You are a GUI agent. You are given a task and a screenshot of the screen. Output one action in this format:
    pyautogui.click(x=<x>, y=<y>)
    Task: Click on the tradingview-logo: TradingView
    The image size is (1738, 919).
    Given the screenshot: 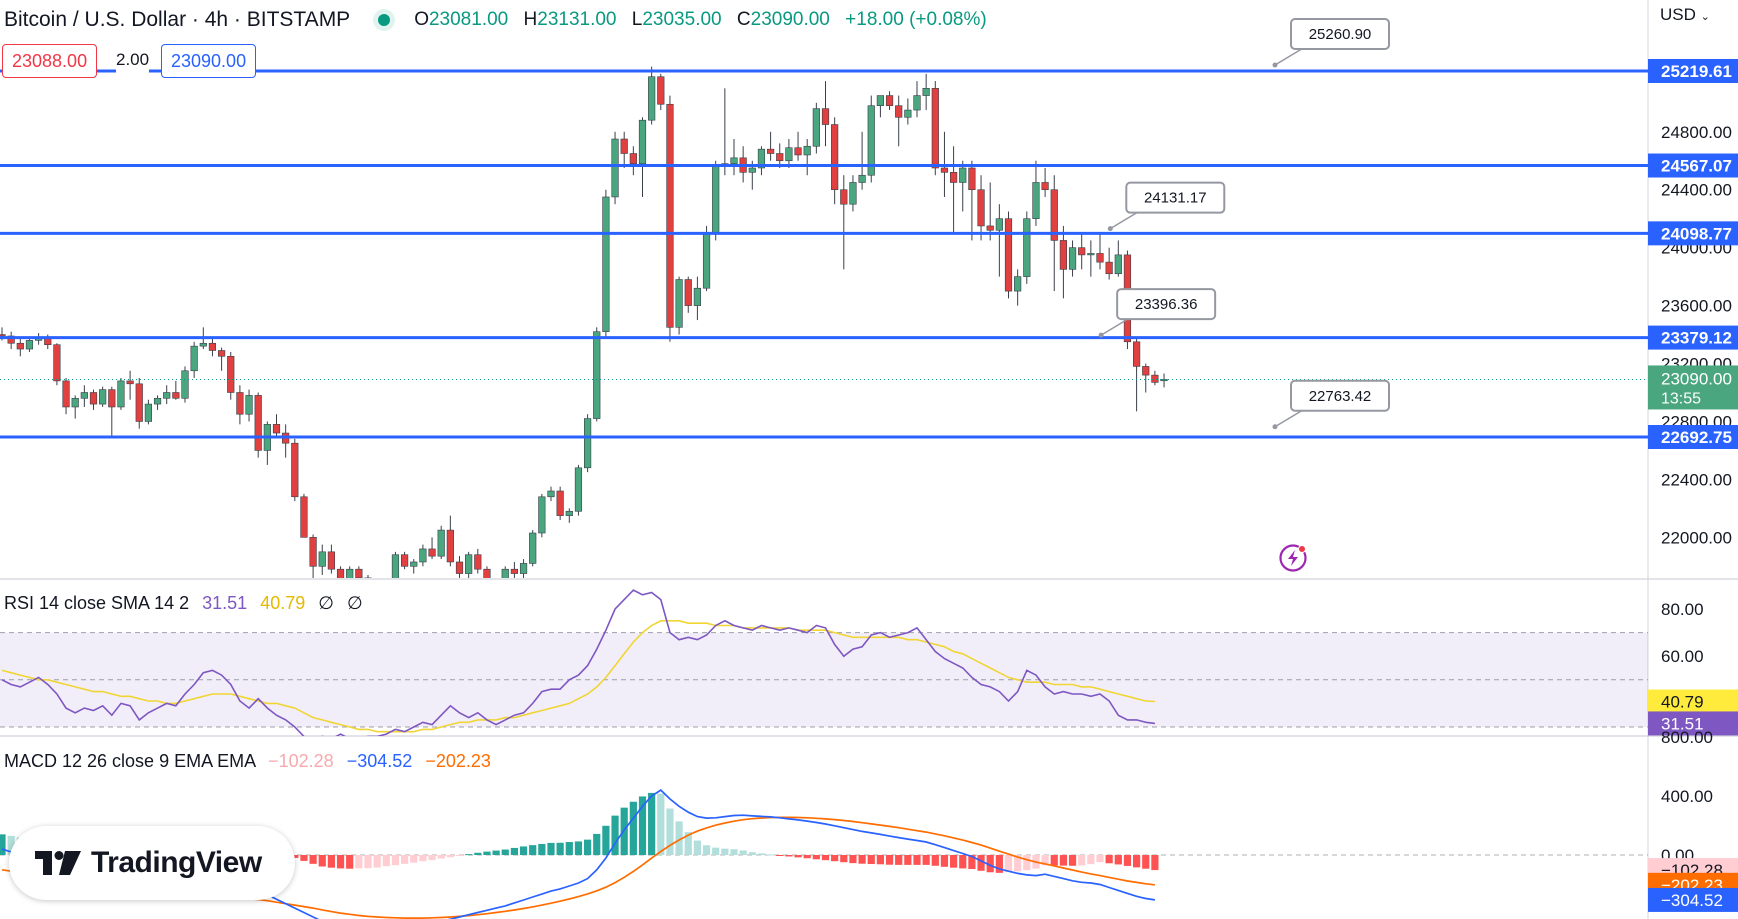 What is the action you would take?
    pyautogui.click(x=152, y=863)
    